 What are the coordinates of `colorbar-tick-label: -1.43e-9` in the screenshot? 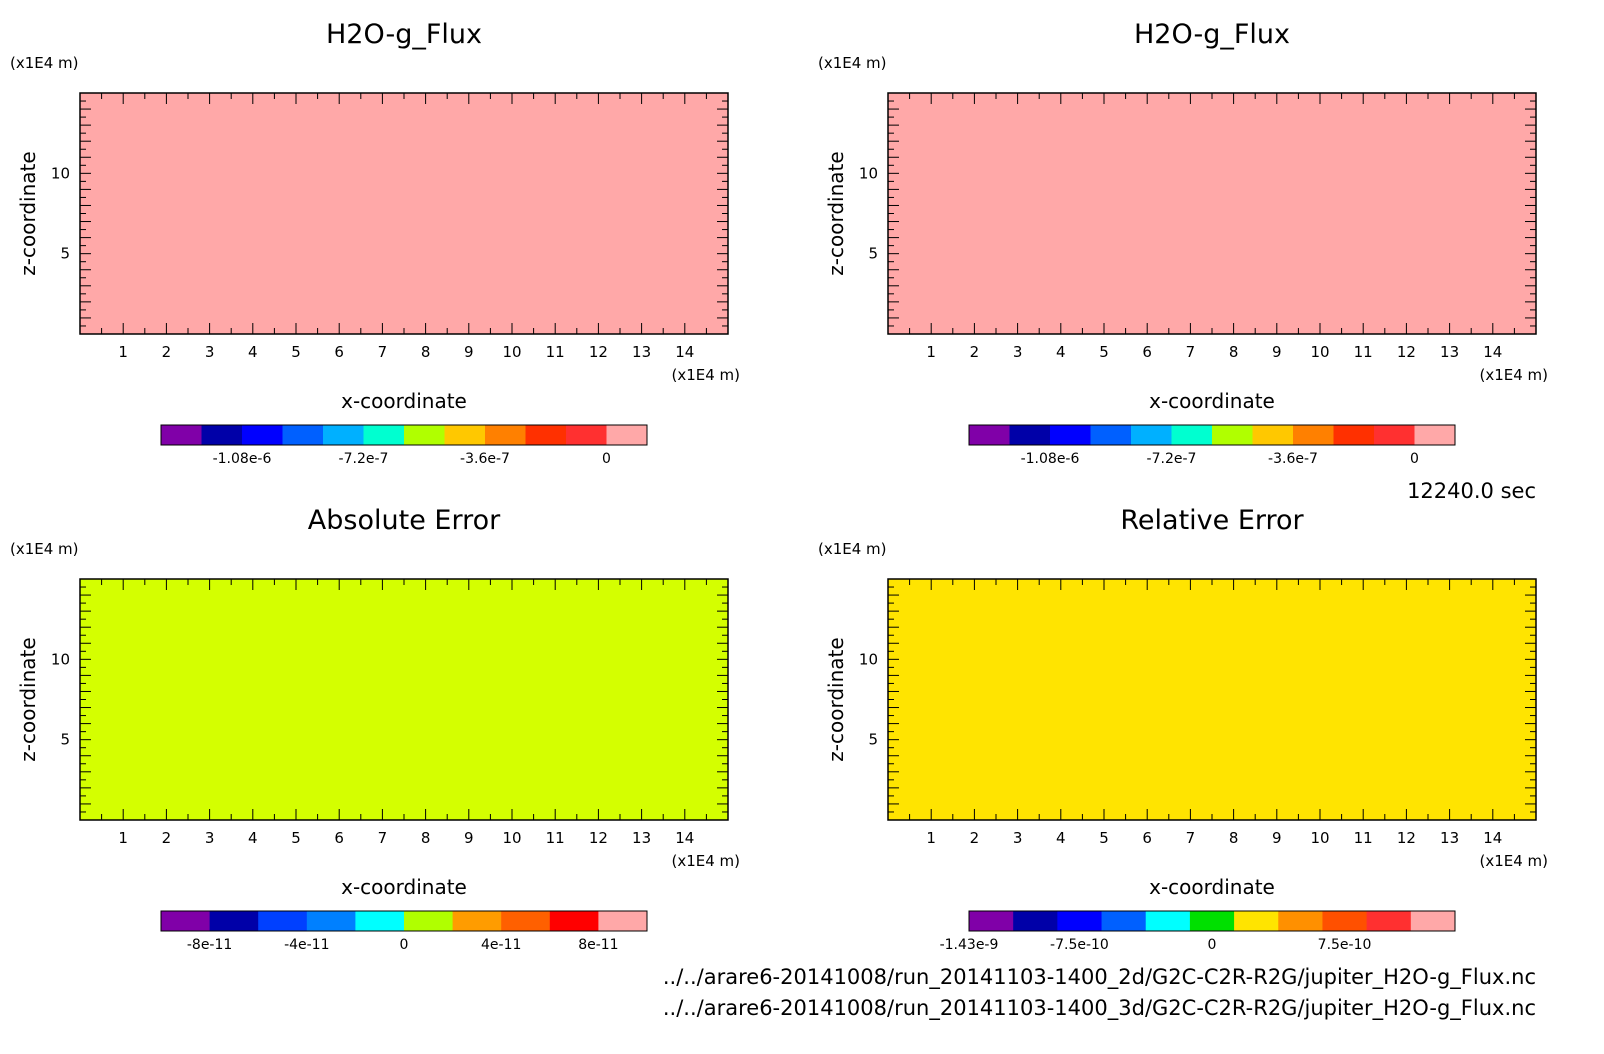 It's located at (969, 945).